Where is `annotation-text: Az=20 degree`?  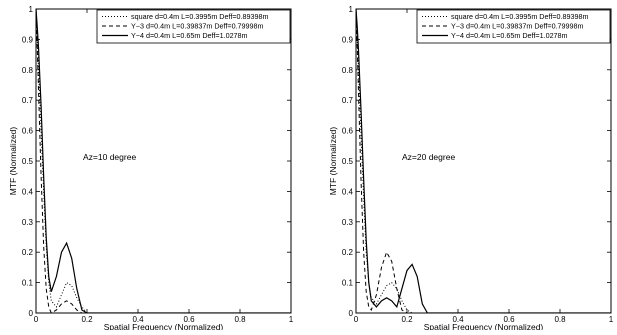
annotation-text: Az=20 degree is located at coordinates (428, 157).